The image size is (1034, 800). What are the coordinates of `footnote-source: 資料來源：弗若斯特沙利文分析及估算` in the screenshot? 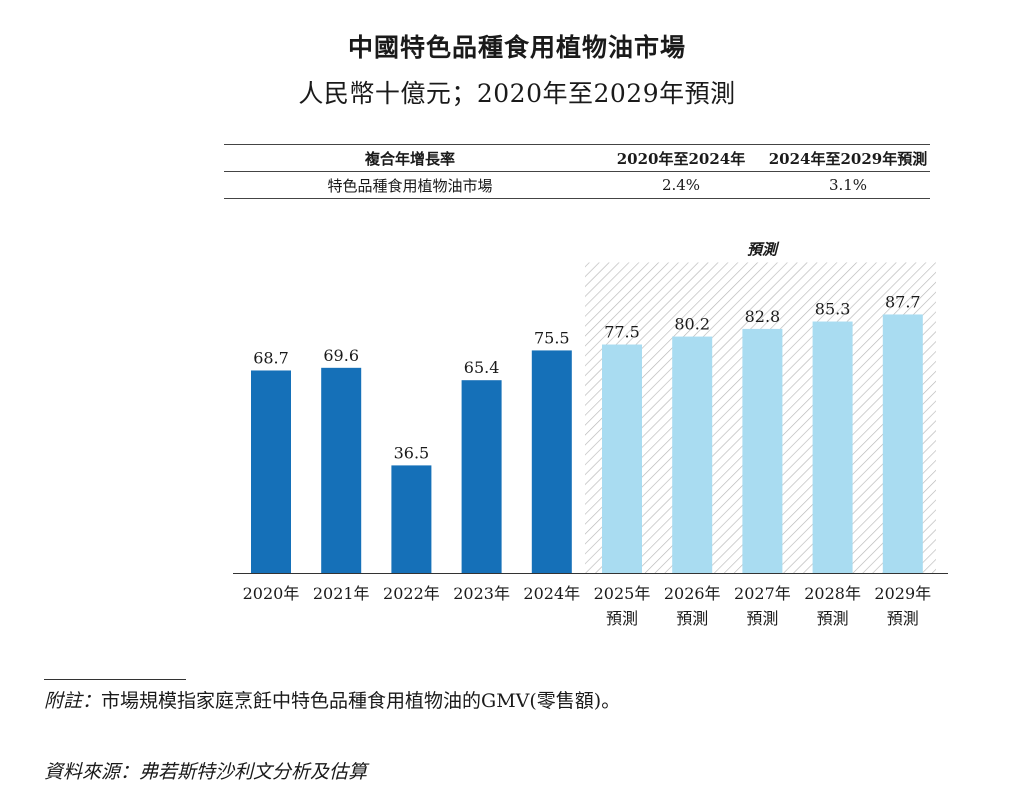 It's located at (205, 770).